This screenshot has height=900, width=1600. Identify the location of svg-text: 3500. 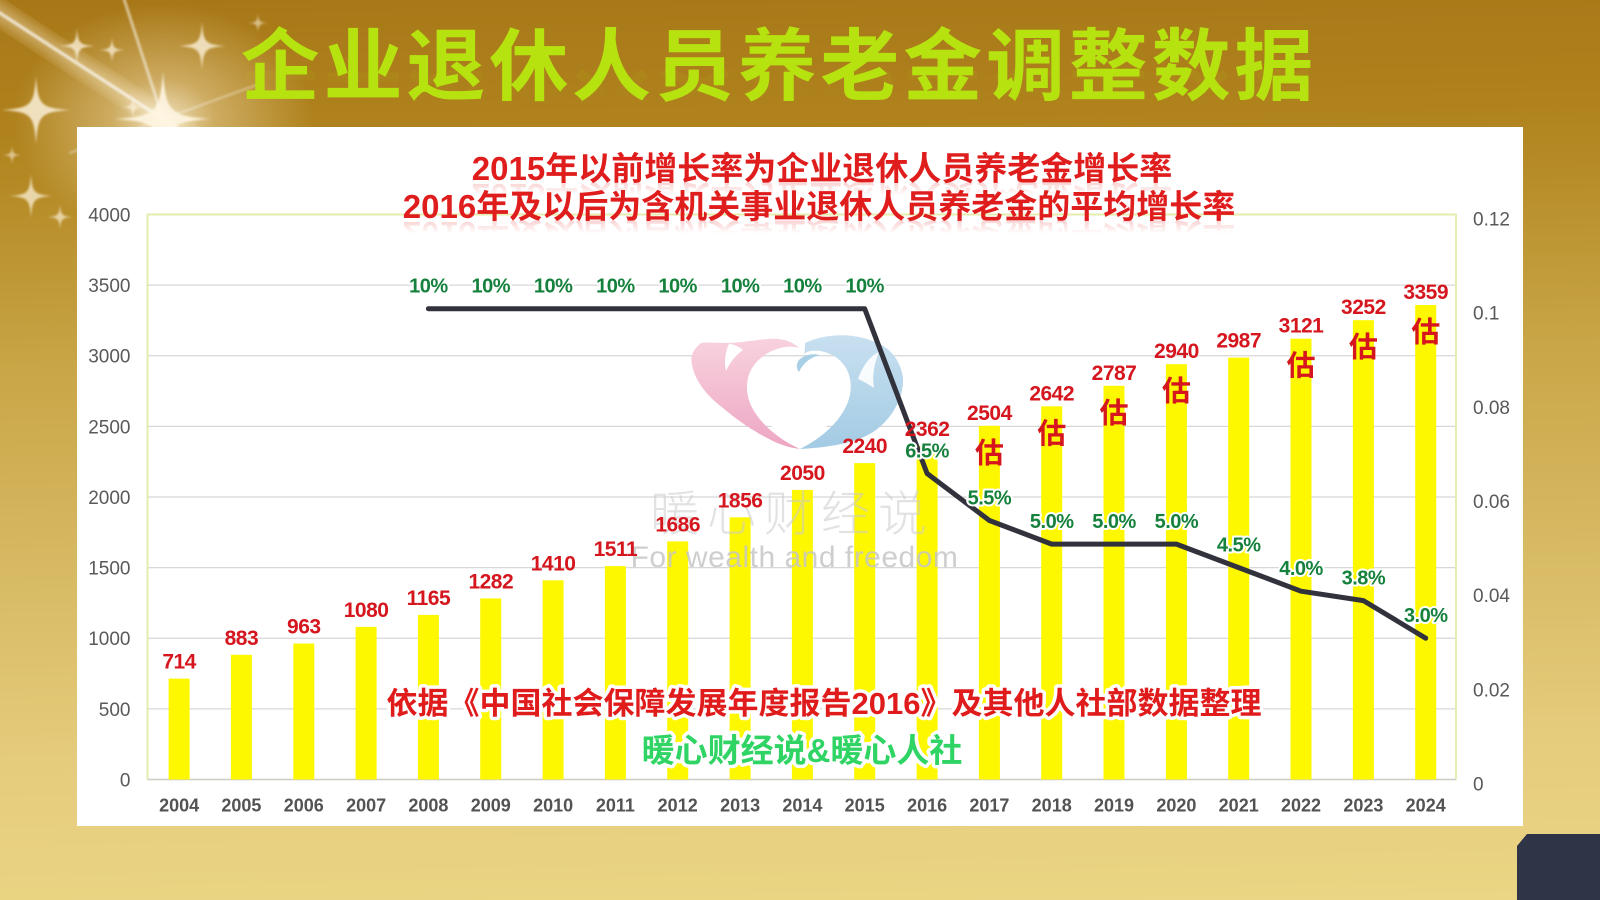
(109, 286).